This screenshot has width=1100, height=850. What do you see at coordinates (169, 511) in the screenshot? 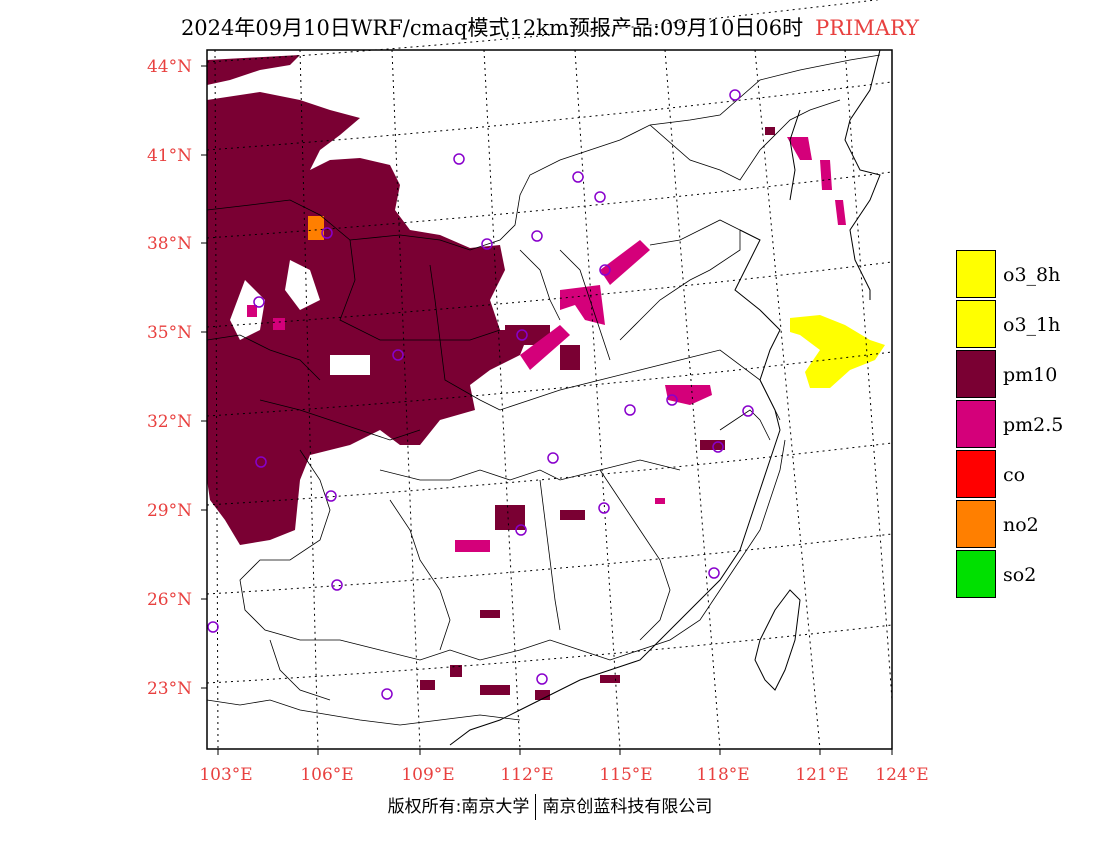
I see `lat-label-29: 29°N` at bounding box center [169, 511].